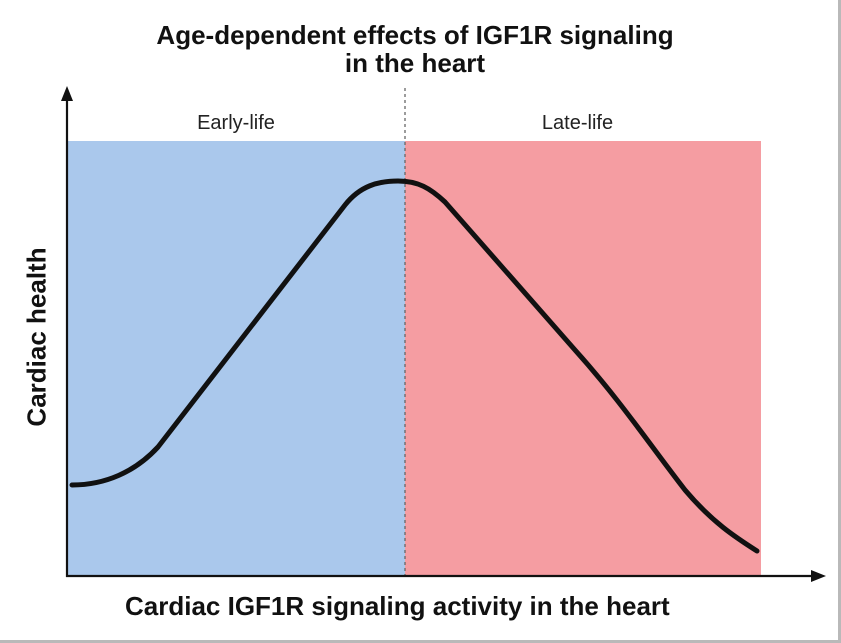  What do you see at coordinates (415, 63) in the screenshot?
I see `figure-title-line2: in the heart` at bounding box center [415, 63].